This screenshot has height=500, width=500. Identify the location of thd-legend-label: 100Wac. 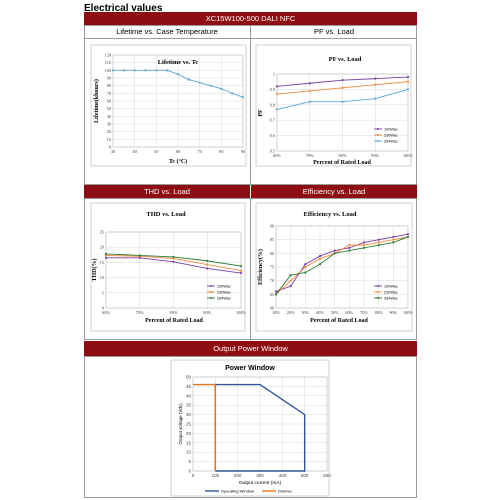
(224, 287).